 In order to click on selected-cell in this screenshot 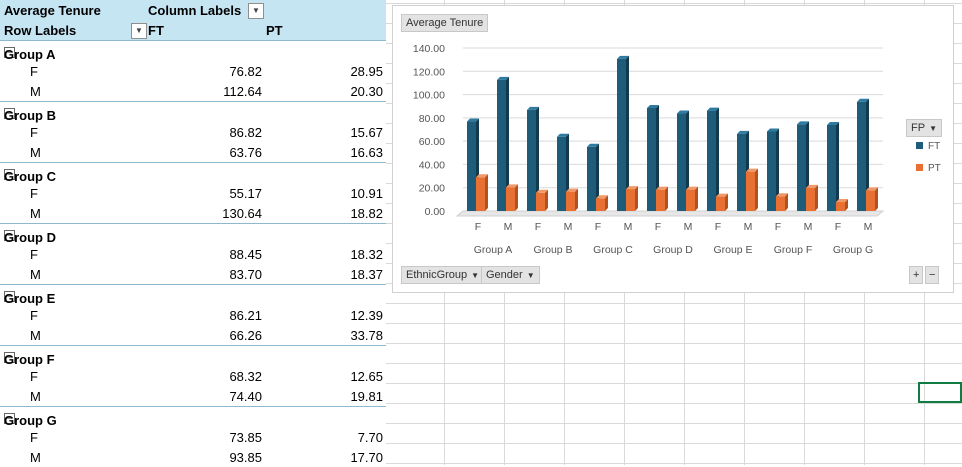, I will do `click(940, 392)`.